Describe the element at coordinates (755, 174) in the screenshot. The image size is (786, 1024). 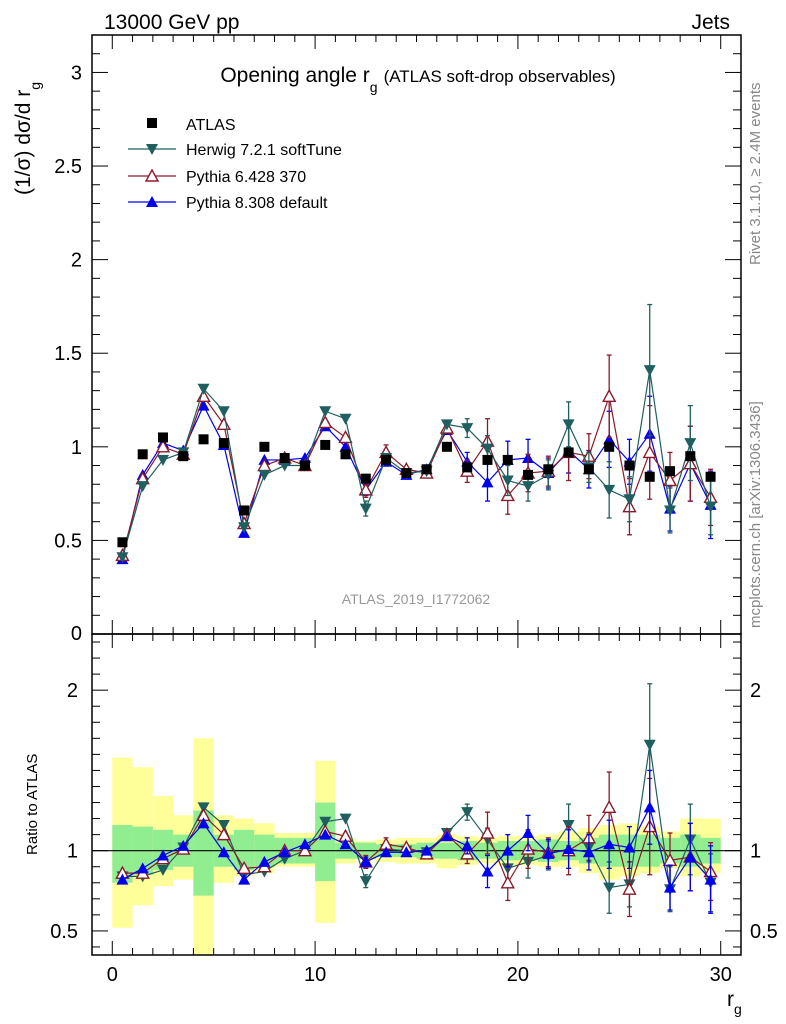
I see `rivet-label: Rivet 3.1.10, ≥ 2.4M events` at that location.